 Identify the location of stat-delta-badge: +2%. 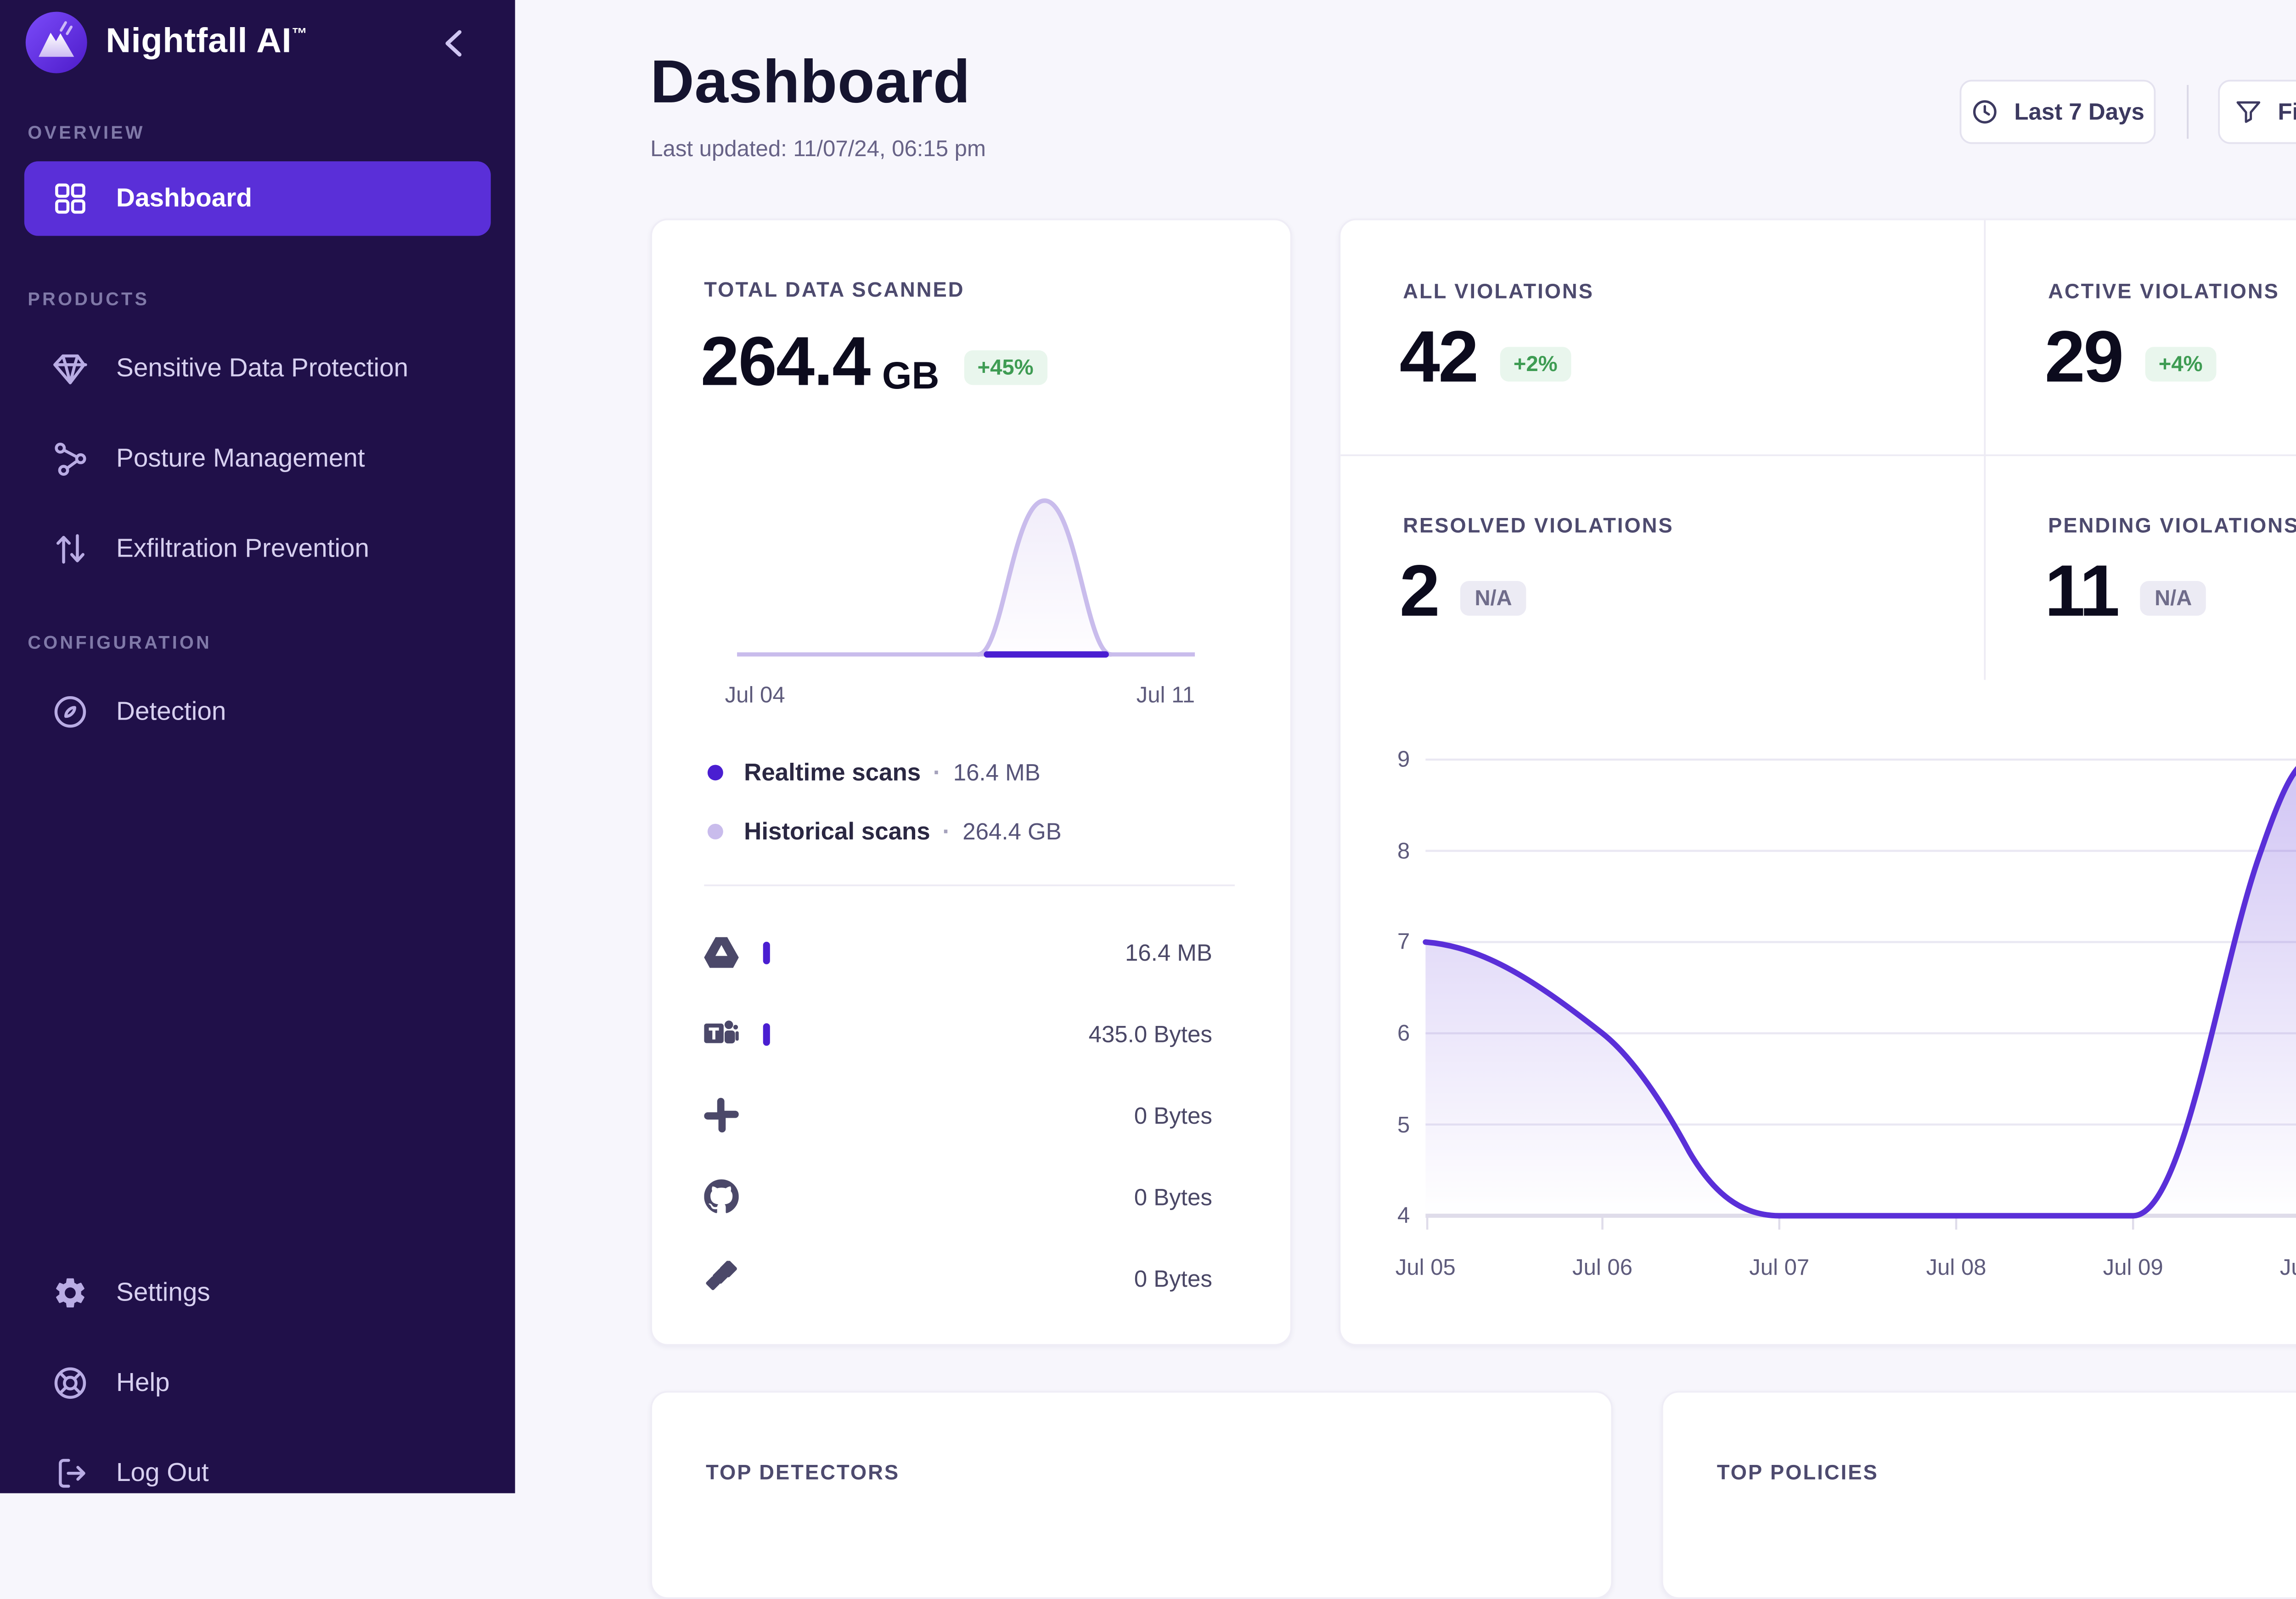
(1535, 364).